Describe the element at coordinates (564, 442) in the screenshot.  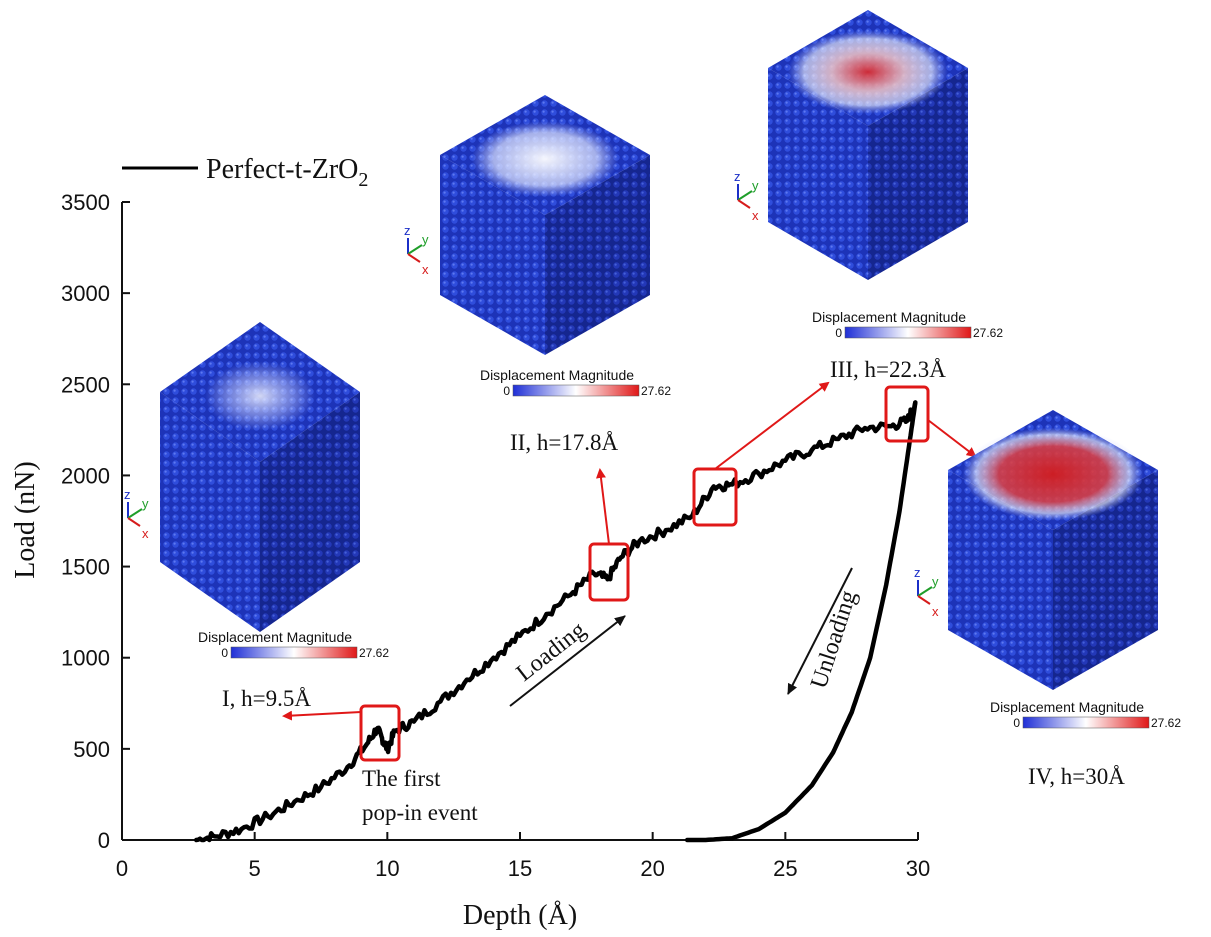
I see `stage-label-ii: II, h=17.8Å` at that location.